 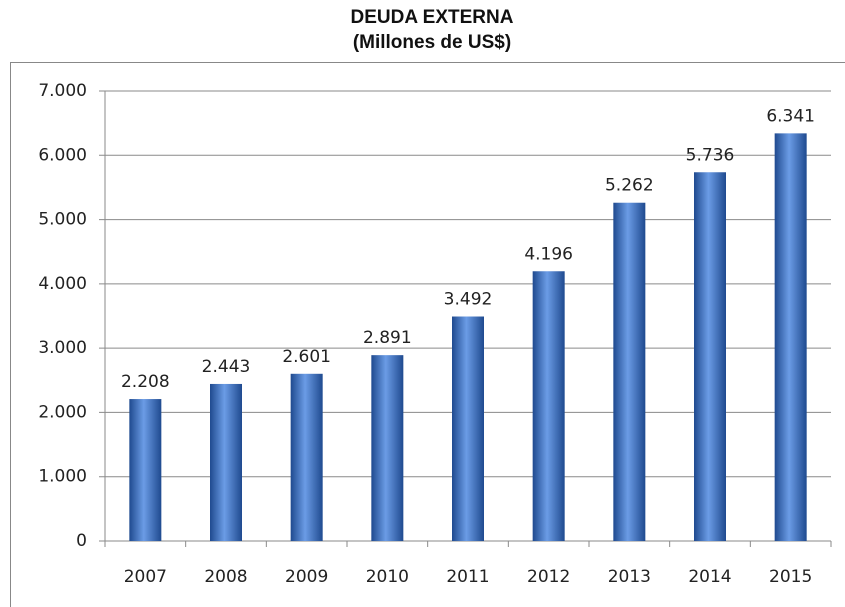 What do you see at coordinates (62, 220) in the screenshot?
I see `y-tick-label: 5.000` at bounding box center [62, 220].